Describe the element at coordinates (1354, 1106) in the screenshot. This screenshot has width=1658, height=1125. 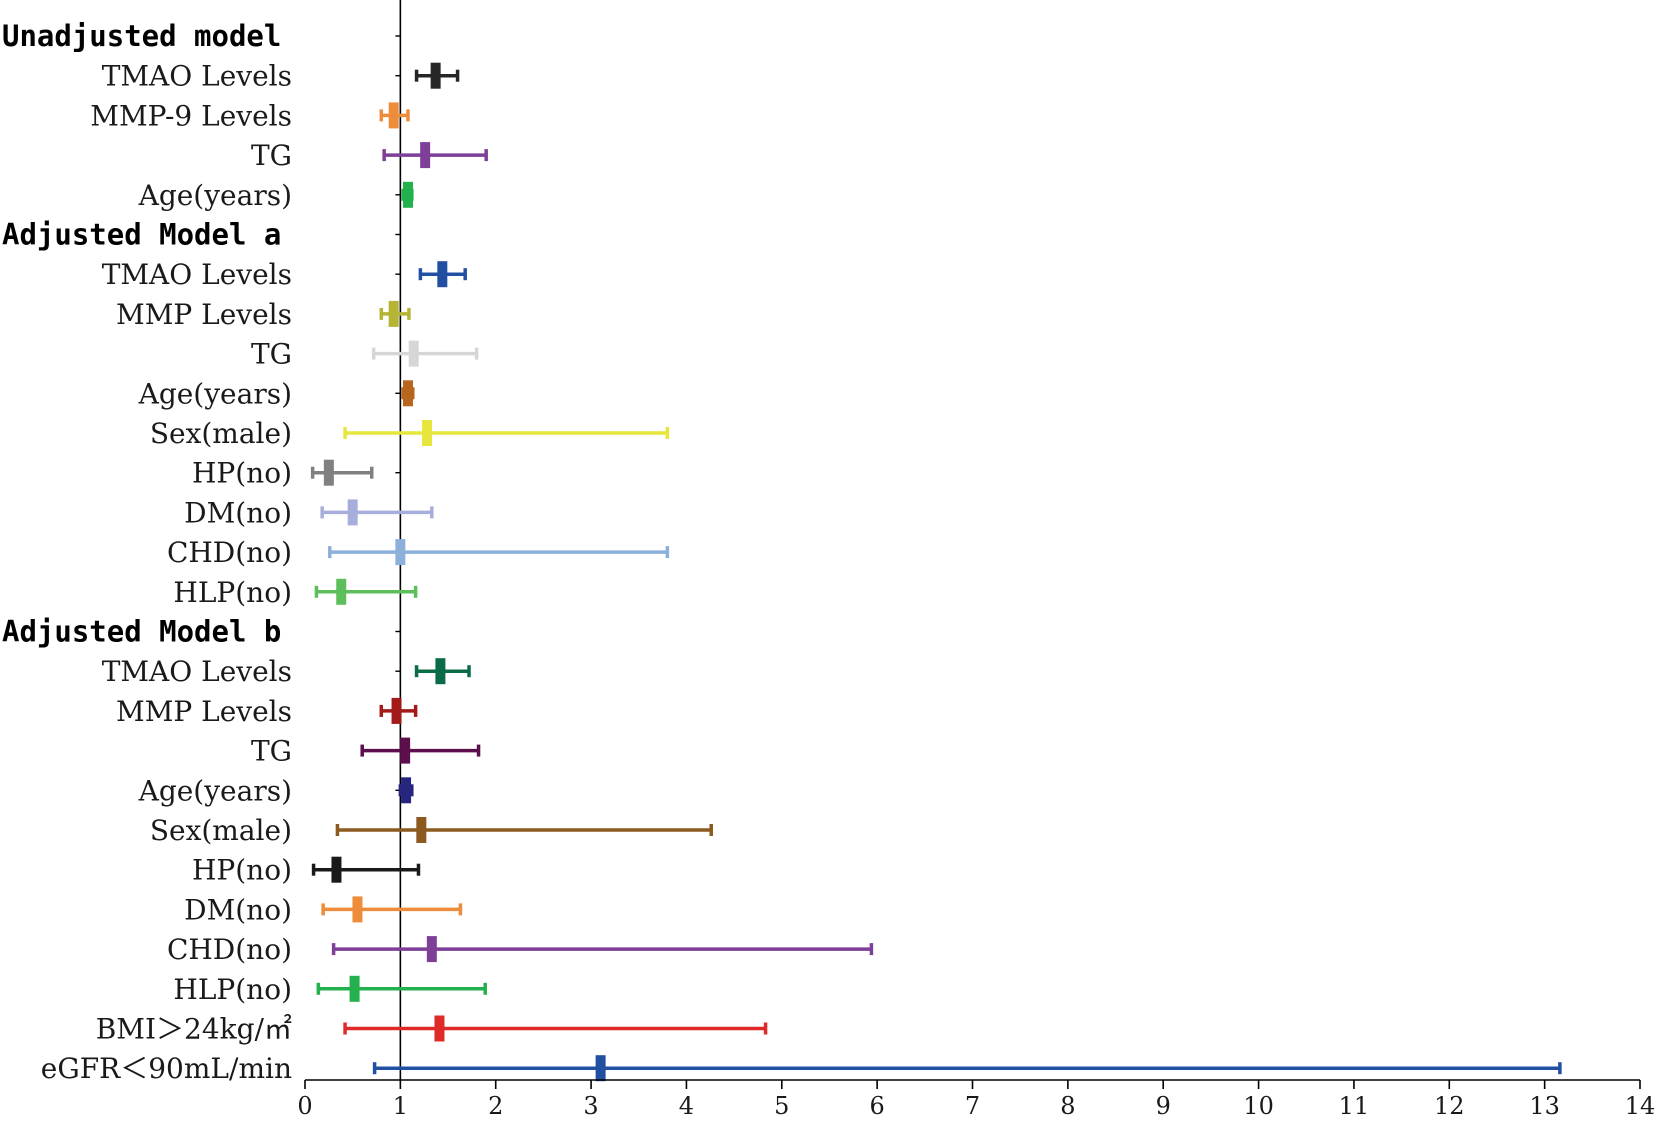
I see `x-tick-label: 11` at that location.